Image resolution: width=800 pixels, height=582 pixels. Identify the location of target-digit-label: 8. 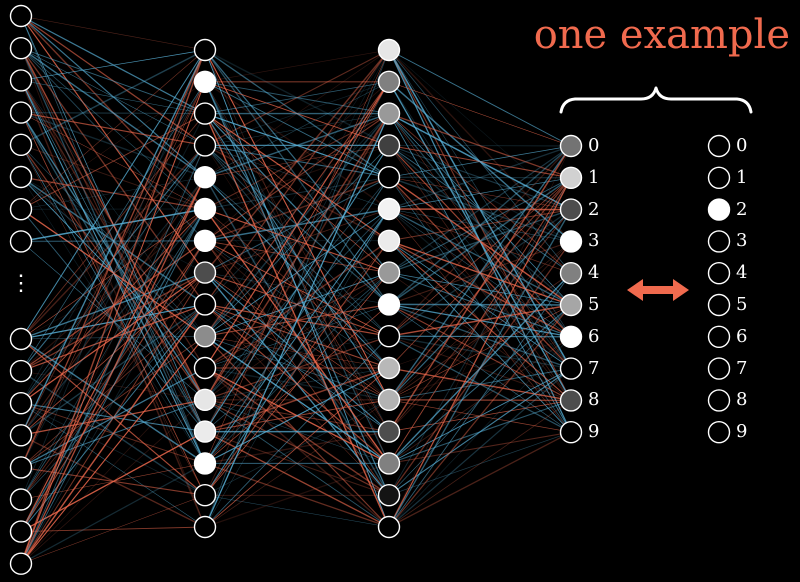
(742, 400).